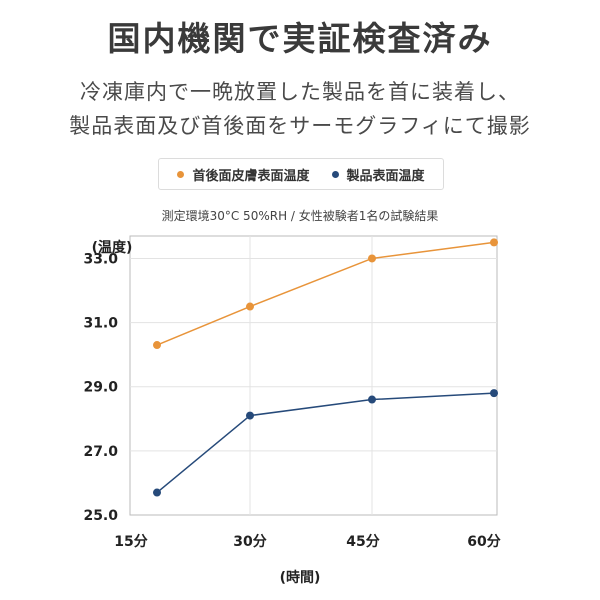 The width and height of the screenshot is (600, 600). Describe the element at coordinates (100, 324) in the screenshot. I see `y-tick-label: 31.0` at that location.